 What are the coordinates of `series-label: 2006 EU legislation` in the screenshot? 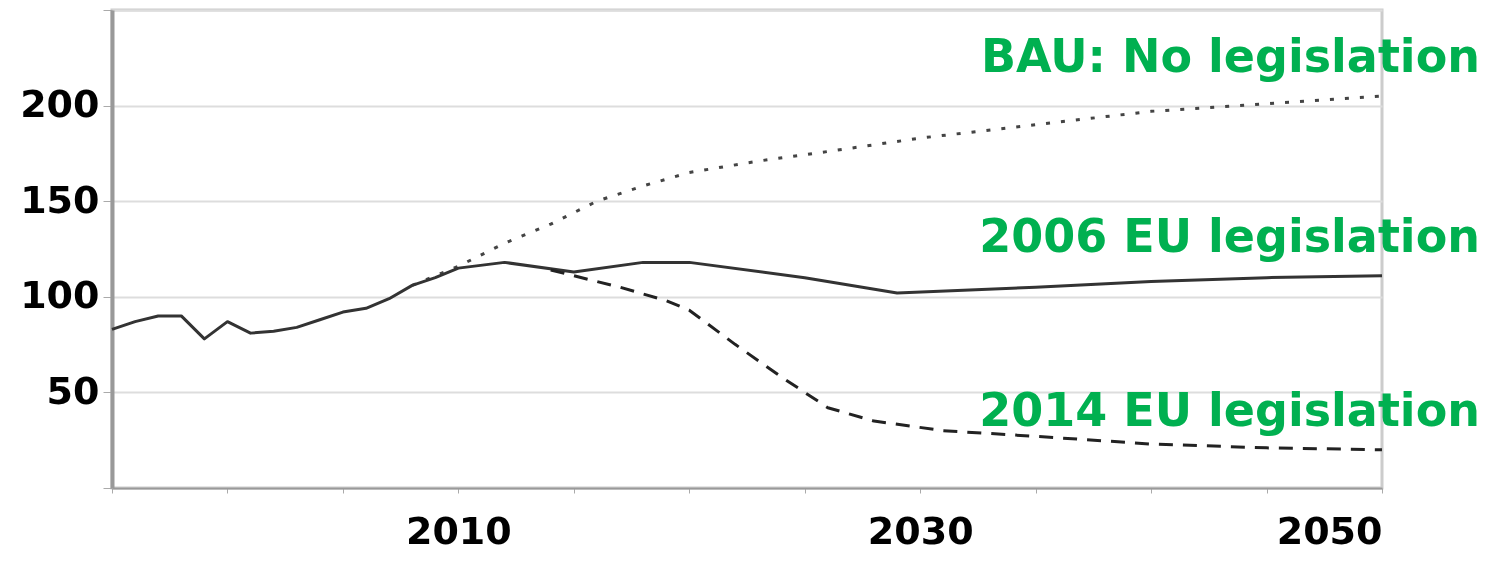 It's located at (1229, 235).